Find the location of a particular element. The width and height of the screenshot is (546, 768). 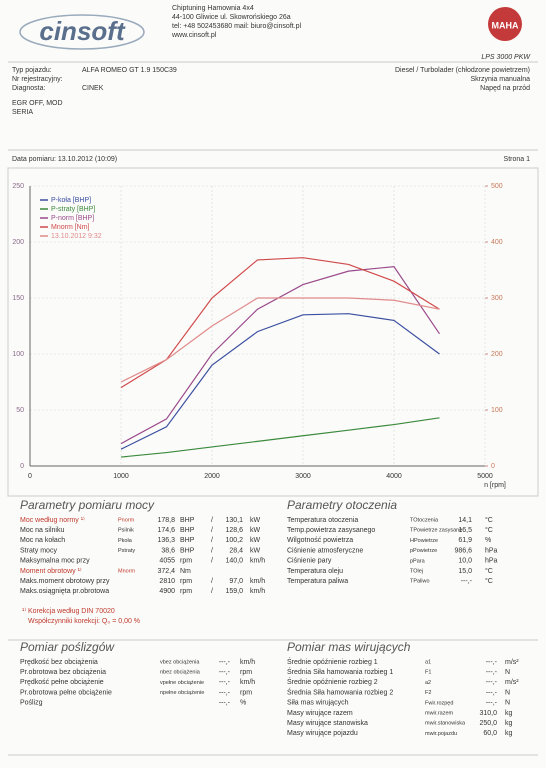

row-symbol: nbez obciążenia is located at coordinates (180, 673).